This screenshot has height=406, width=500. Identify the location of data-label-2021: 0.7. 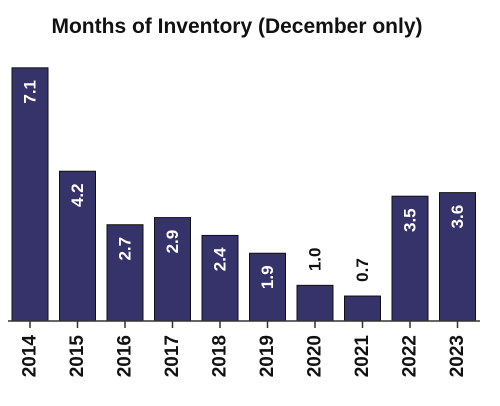
(362, 270).